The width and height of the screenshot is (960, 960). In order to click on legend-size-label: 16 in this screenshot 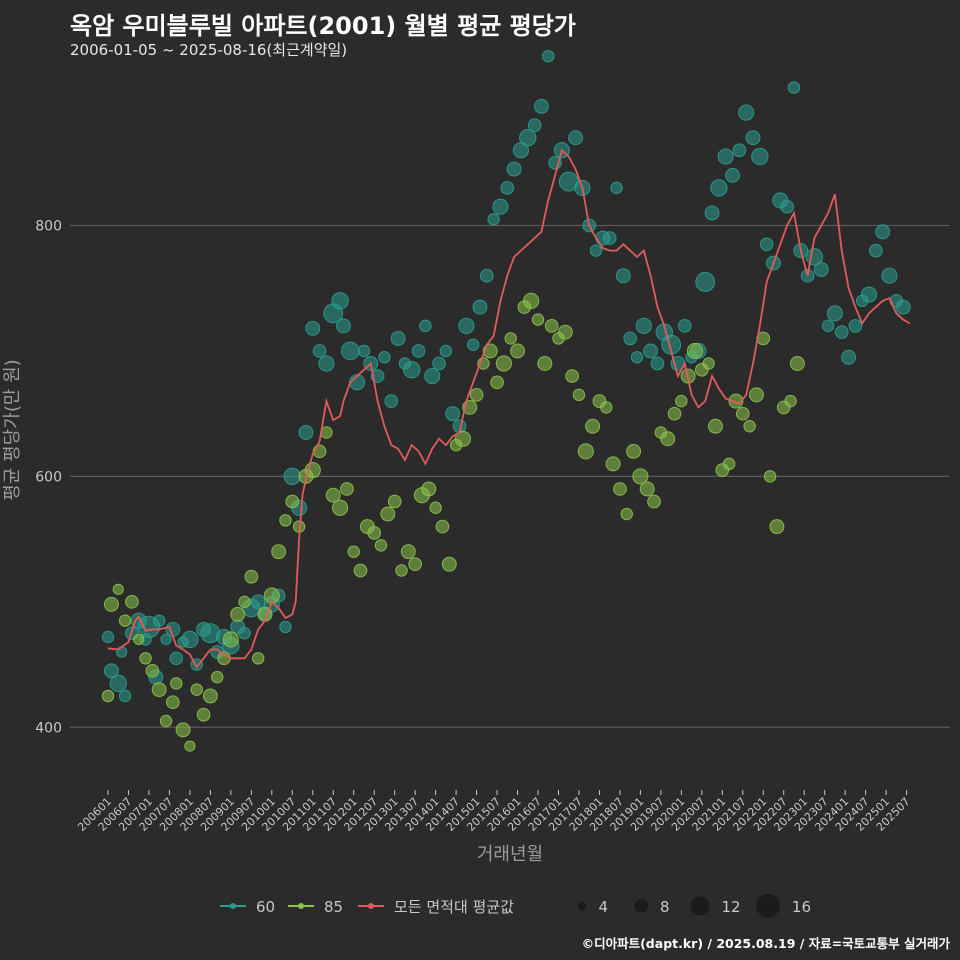, I will do `click(801, 907)`.